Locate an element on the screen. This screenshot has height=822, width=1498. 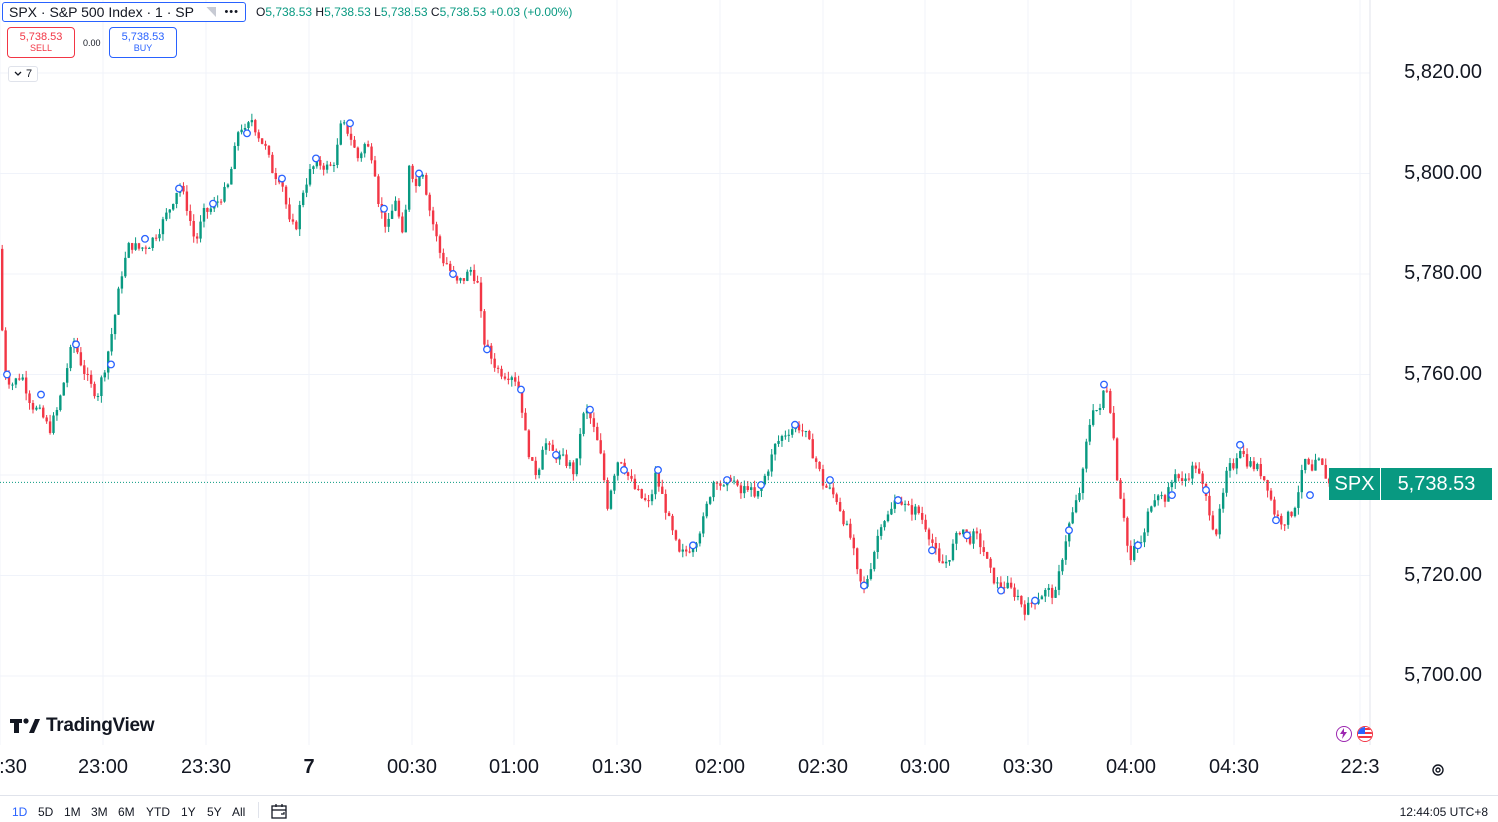
time-axis-label: 04:30 is located at coordinates (1234, 767).